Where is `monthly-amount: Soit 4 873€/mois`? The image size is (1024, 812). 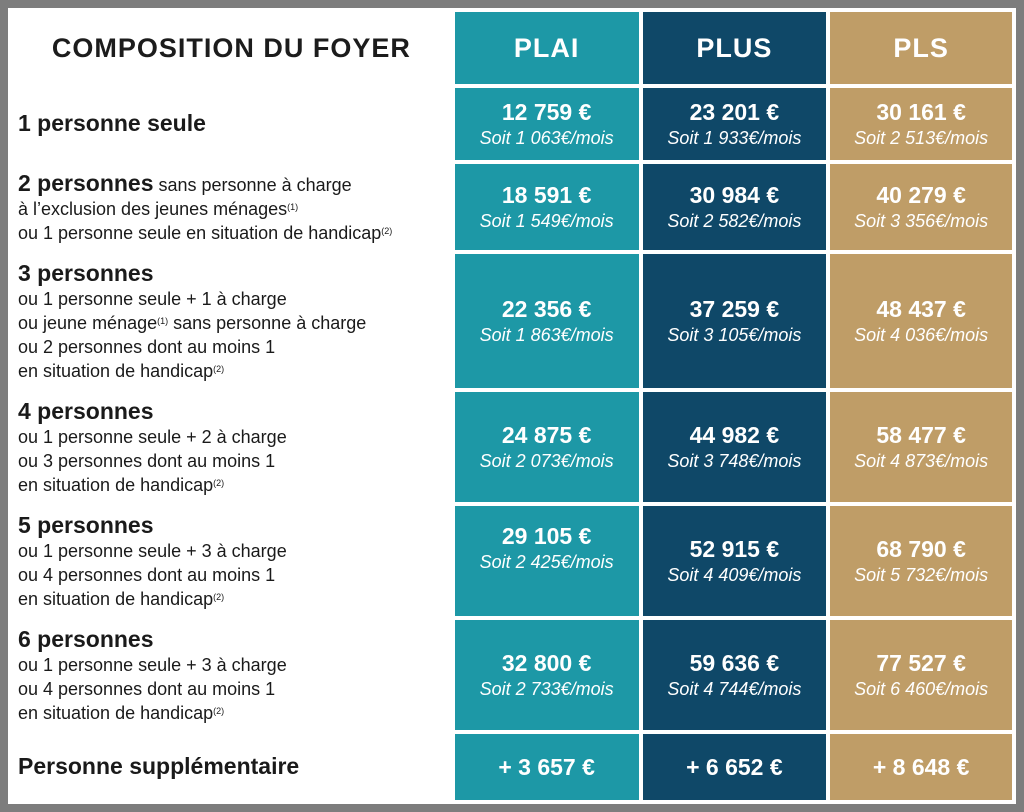
monthly-amount: Soit 4 873€/mois is located at coordinates (921, 461).